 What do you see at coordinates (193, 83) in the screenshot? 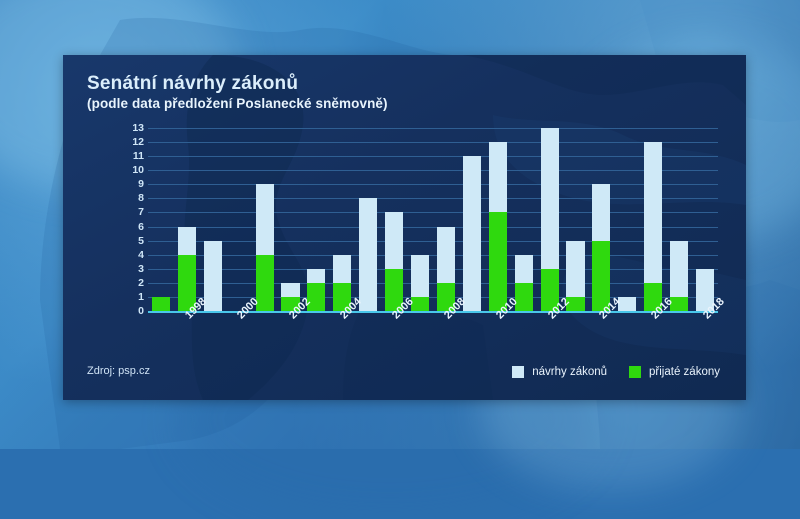
I see `page-title: Senátní návrhy zákonů` at bounding box center [193, 83].